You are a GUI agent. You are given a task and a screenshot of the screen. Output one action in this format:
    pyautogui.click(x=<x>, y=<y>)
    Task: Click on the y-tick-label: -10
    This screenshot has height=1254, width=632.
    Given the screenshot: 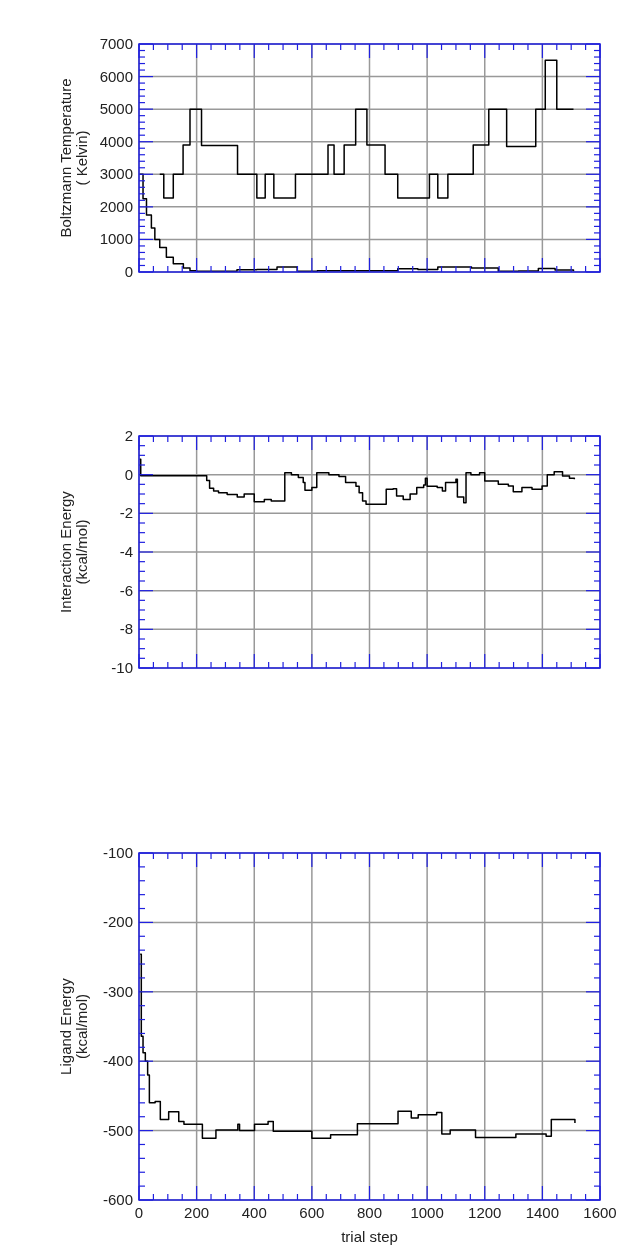 What is the action you would take?
    pyautogui.click(x=122, y=667)
    